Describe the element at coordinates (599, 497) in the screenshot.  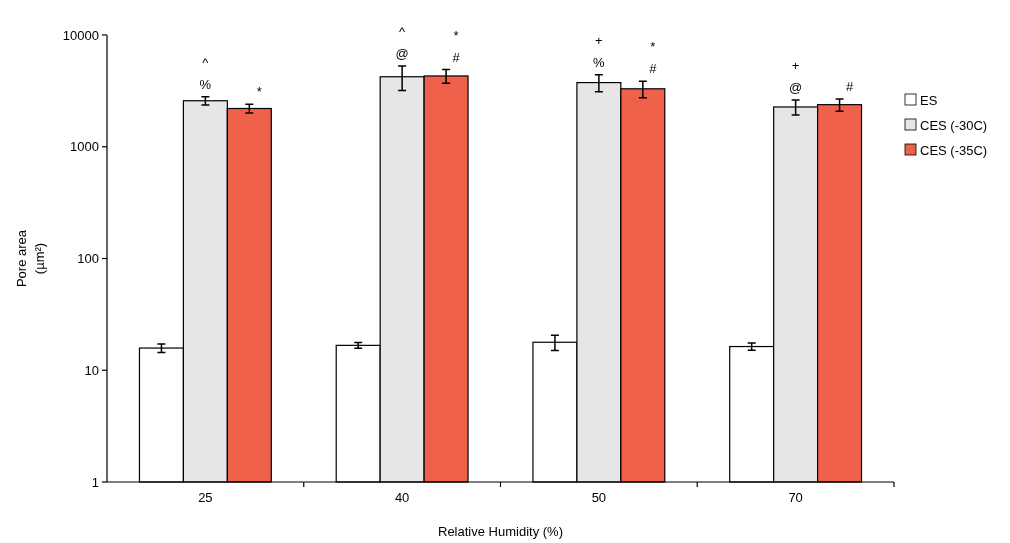
I see `x-tick-label: 50` at that location.